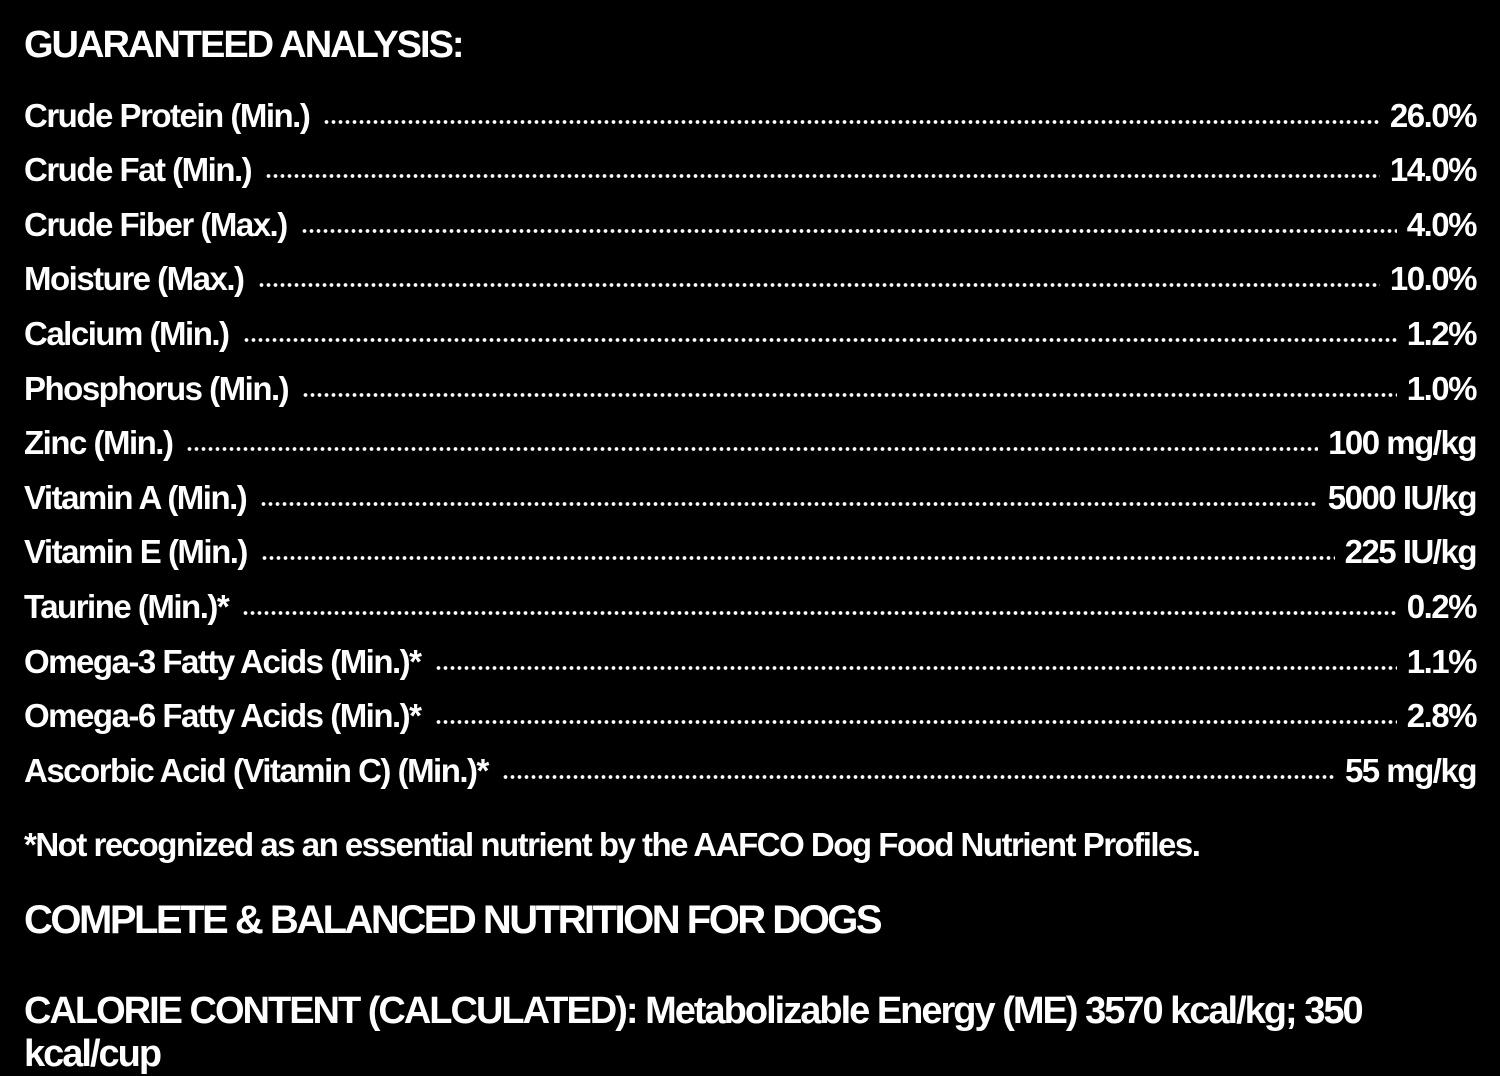 This screenshot has height=1076, width=1500. What do you see at coordinates (138, 170) in the screenshot?
I see `nutrient-label: Crude Fat (Min.)` at bounding box center [138, 170].